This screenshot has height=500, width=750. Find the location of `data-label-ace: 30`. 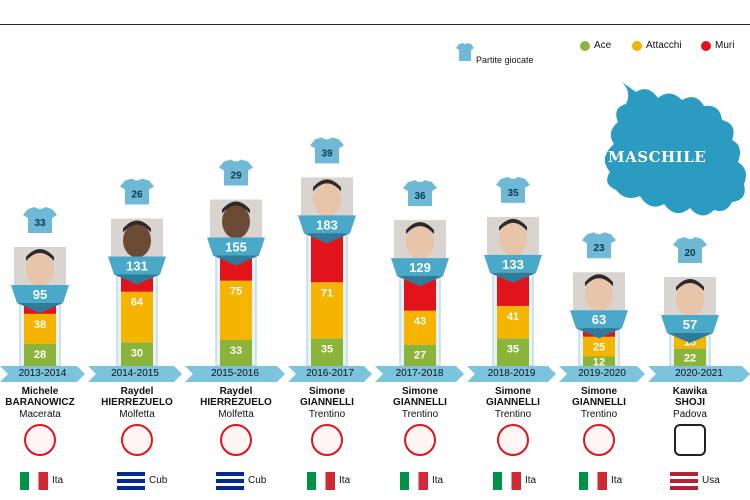

data-label-ace: 30 is located at coordinates (137, 353).